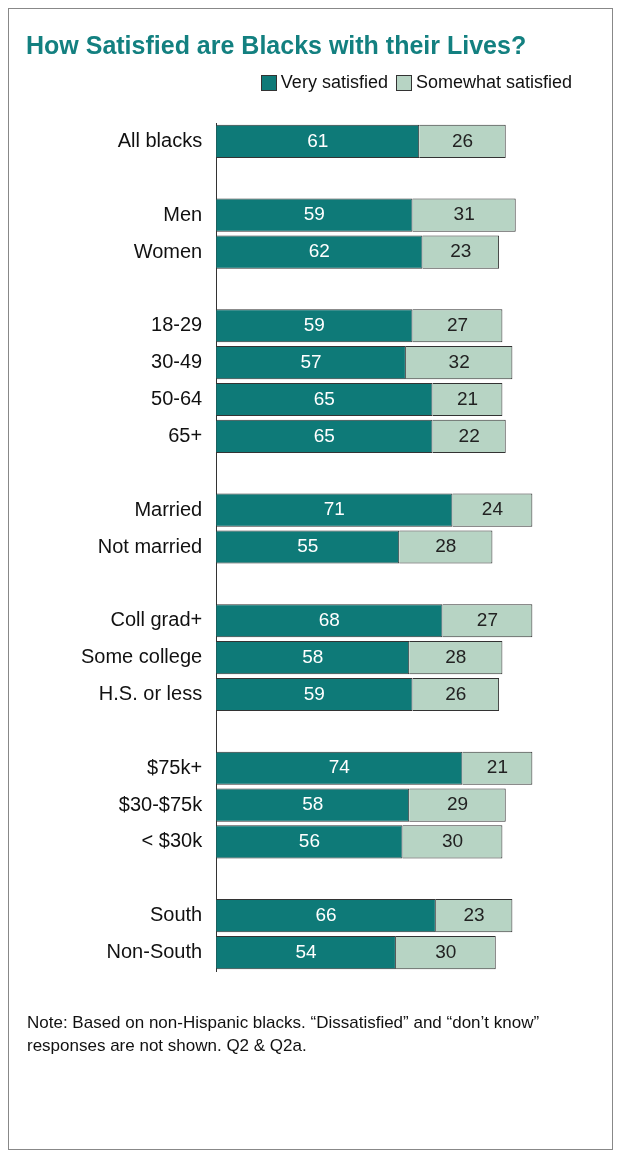 This screenshot has width=621, height=1162. What do you see at coordinates (459, 361) in the screenshot?
I see `data-label: 32` at bounding box center [459, 361].